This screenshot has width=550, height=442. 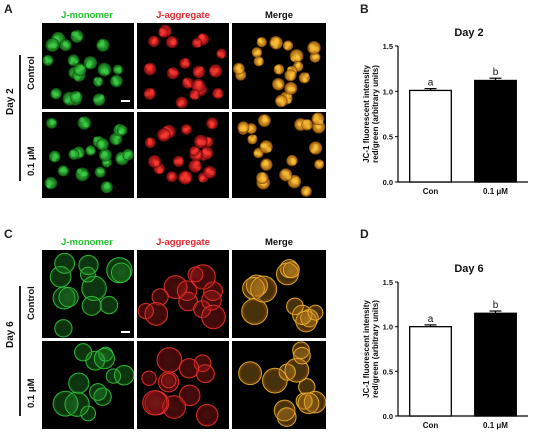 What do you see at coordinates (279, 66) in the screenshot?
I see `micrograph-a-control-merge` at bounding box center [279, 66].